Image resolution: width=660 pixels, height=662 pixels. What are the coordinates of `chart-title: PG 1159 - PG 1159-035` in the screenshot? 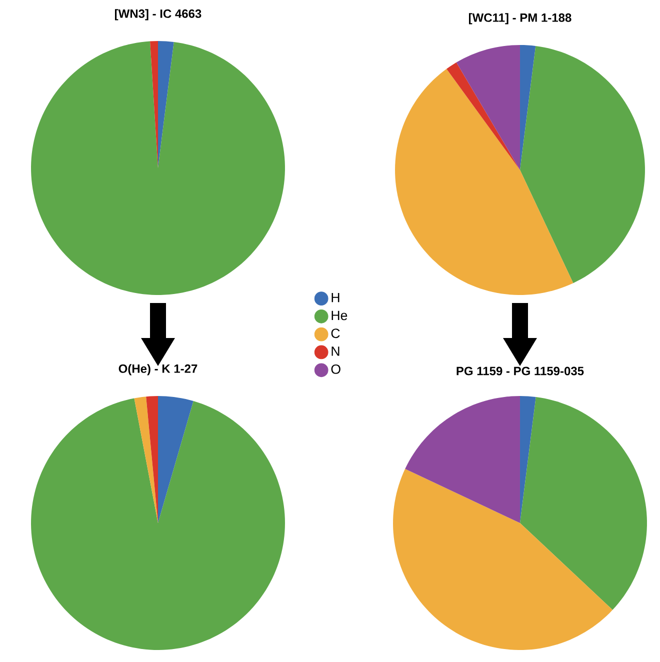 It's located at (520, 371).